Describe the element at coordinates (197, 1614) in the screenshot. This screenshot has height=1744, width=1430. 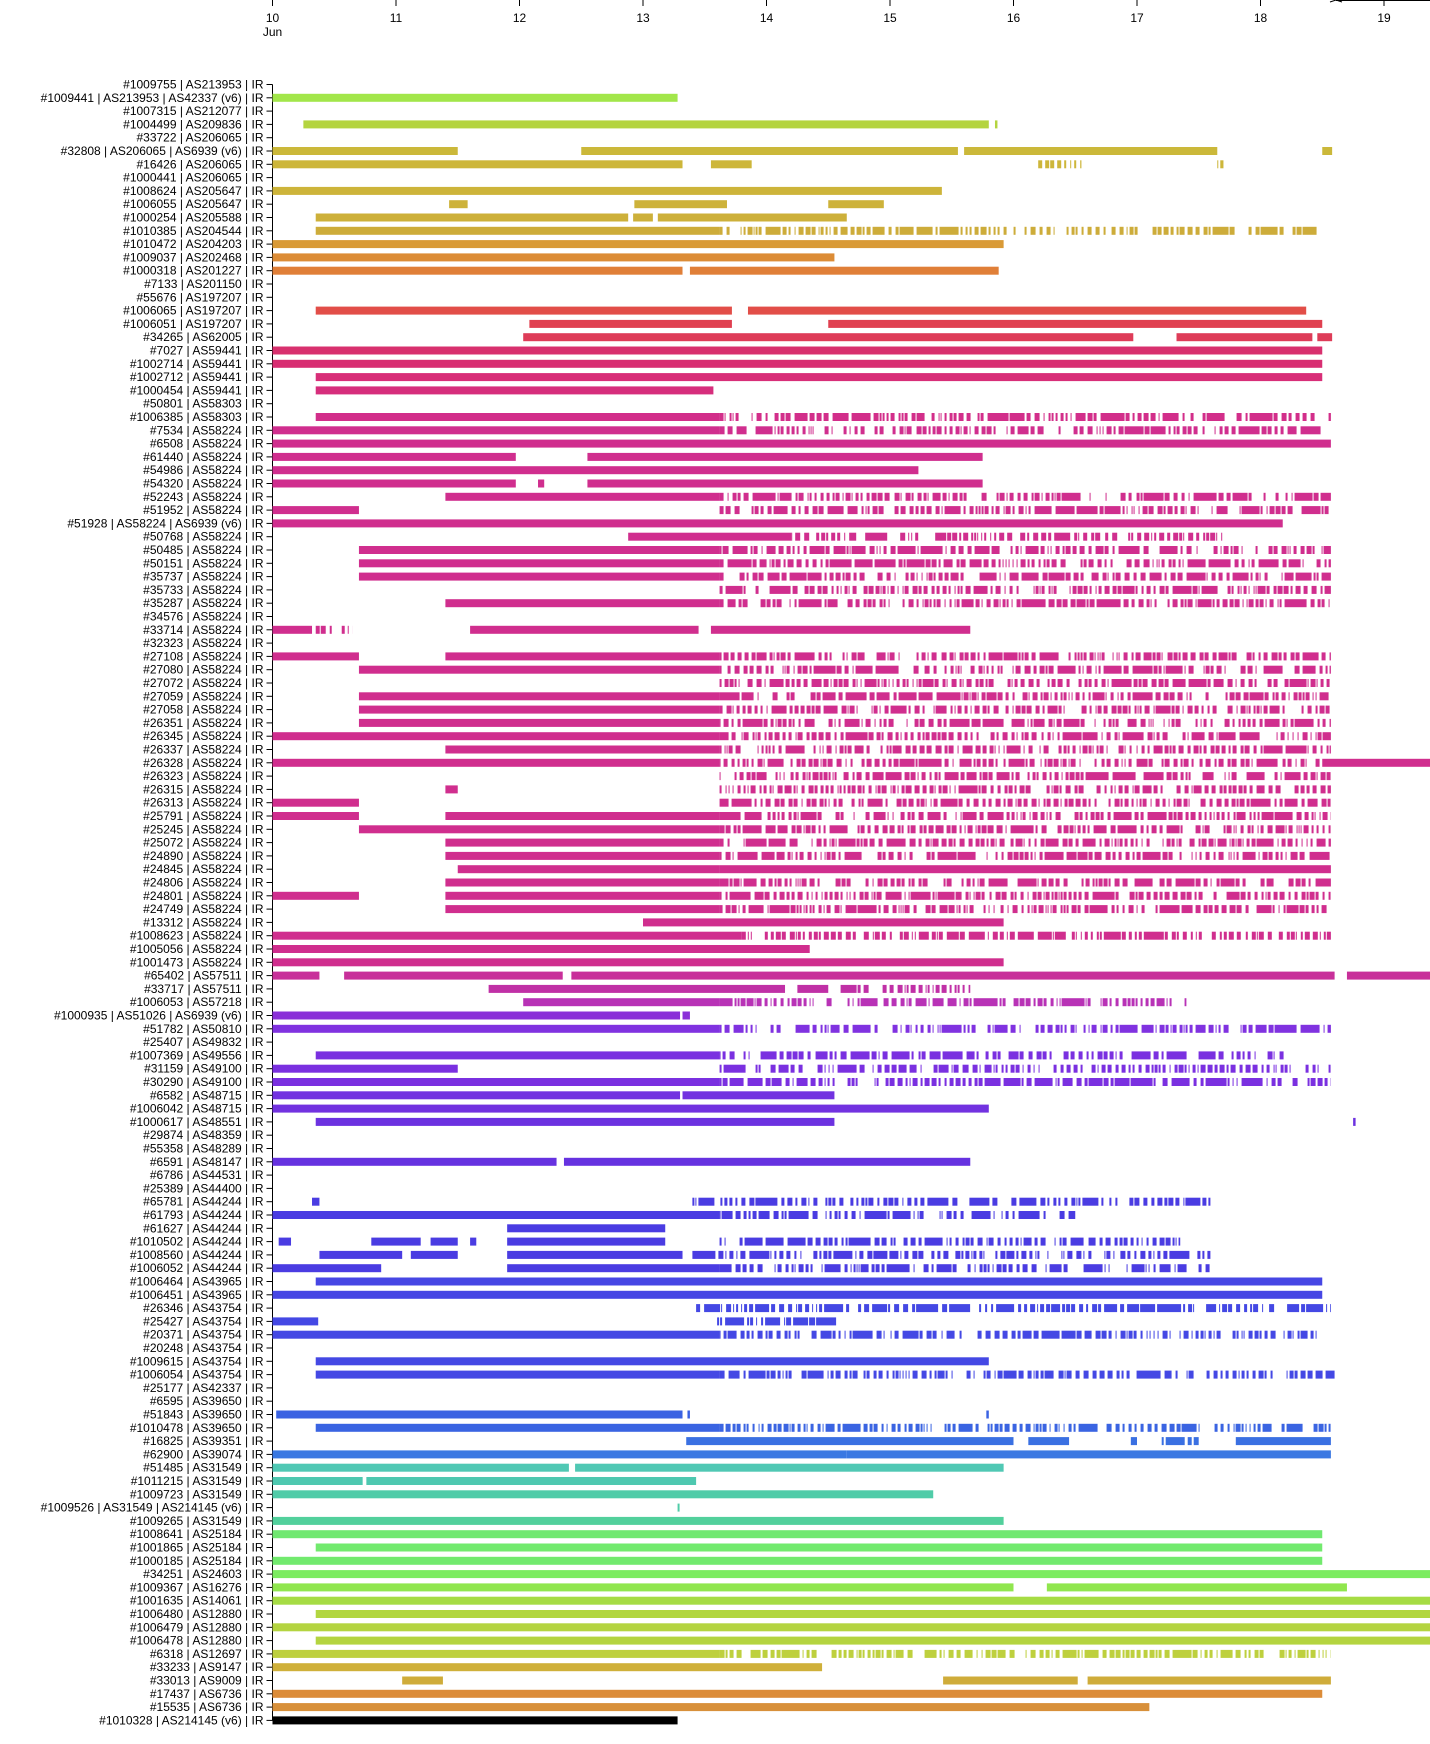
I see `row-label: #1006480 | AS12880 | IR` at that location.